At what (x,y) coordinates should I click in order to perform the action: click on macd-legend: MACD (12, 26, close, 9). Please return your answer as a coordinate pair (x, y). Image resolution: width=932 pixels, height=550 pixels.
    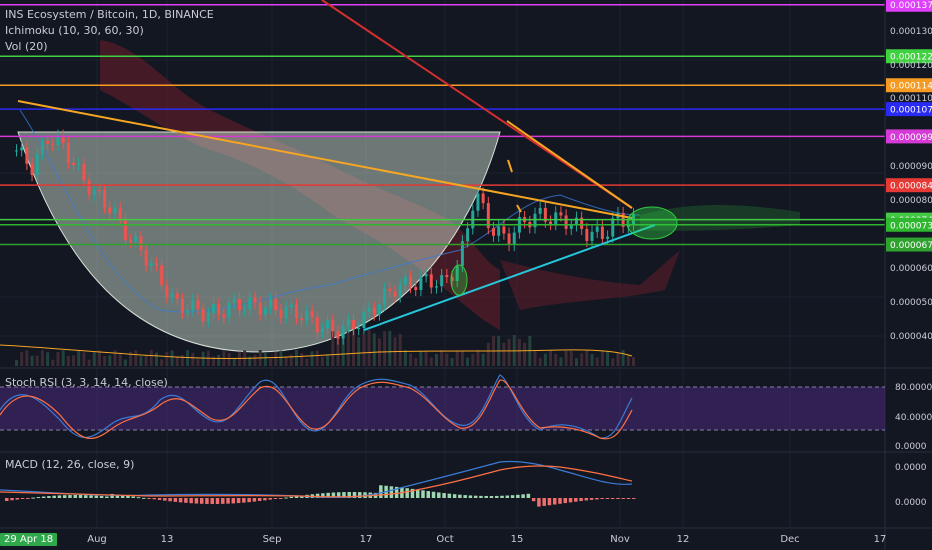
    Looking at the image, I should click on (70, 464).